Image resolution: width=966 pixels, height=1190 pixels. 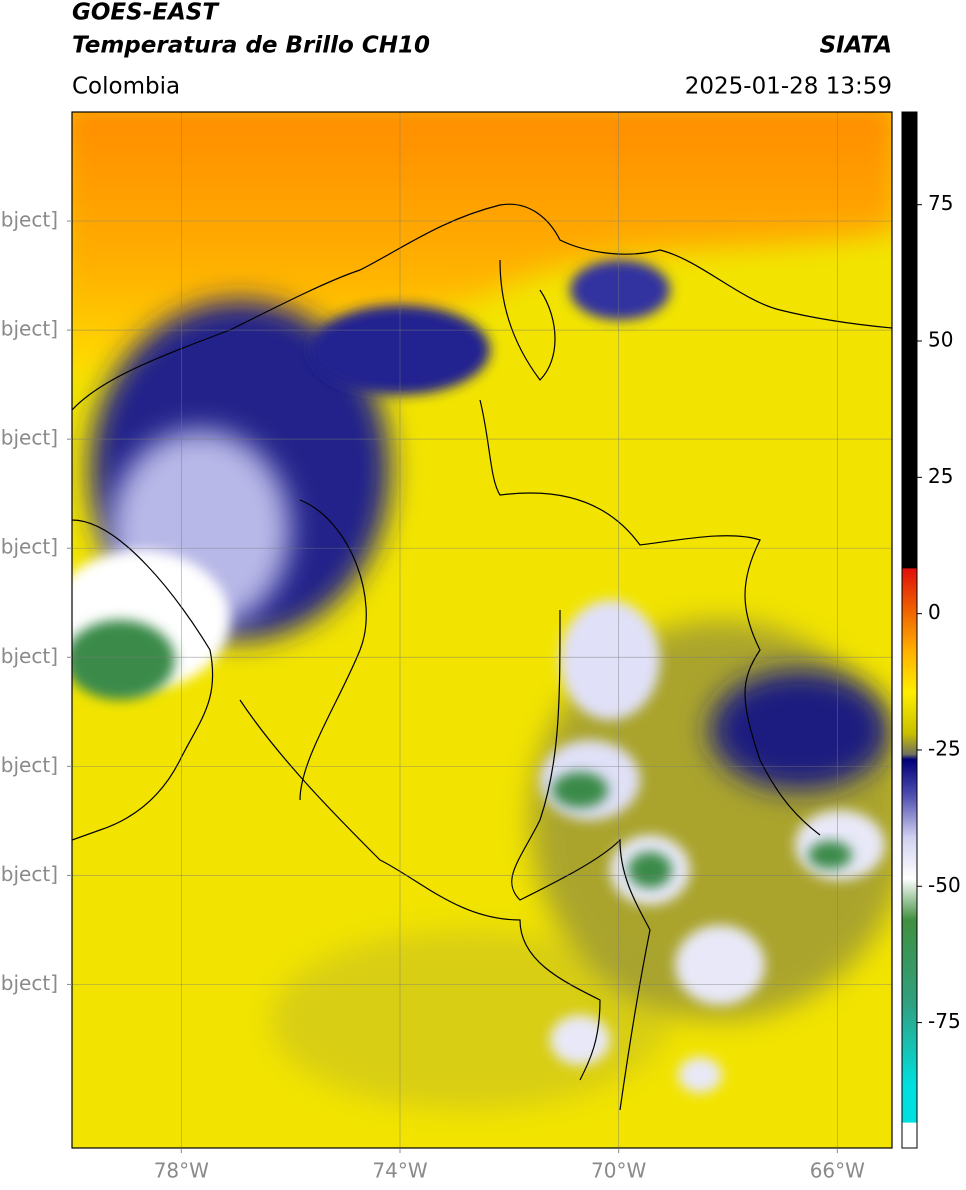 What do you see at coordinates (399, 1171) in the screenshot?
I see `x-tick-label: 74°W` at bounding box center [399, 1171].